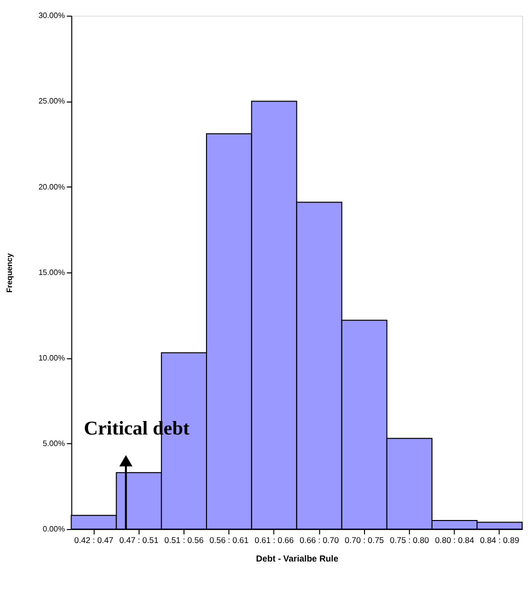 This screenshot has width=528, height=594. I want to click on x-tick-label: 0.47 : 0.51, so click(139, 540).